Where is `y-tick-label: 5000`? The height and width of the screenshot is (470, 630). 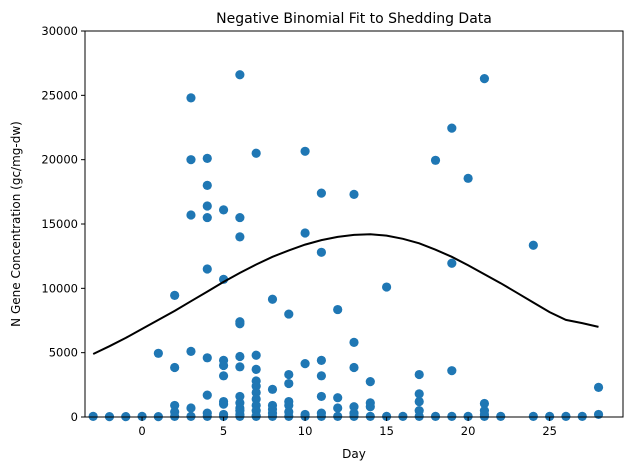 y-tick-label: 5000 is located at coordinates (63, 353).